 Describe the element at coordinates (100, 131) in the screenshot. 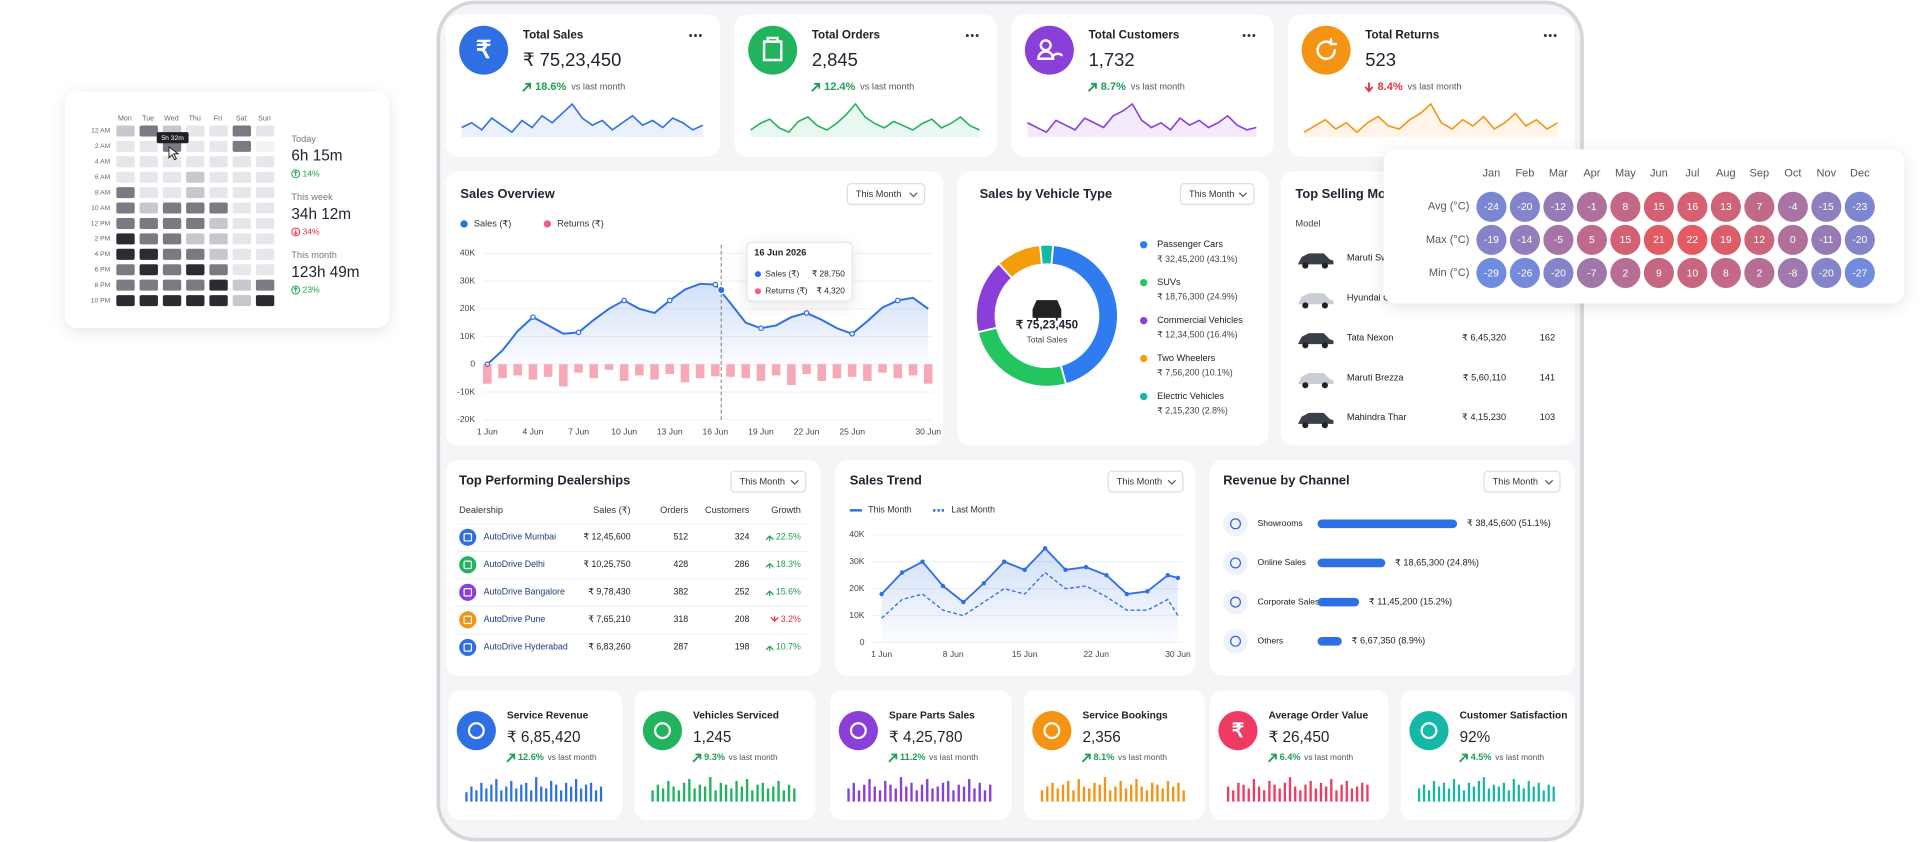

I see `hour-label: 12 AM` at that location.